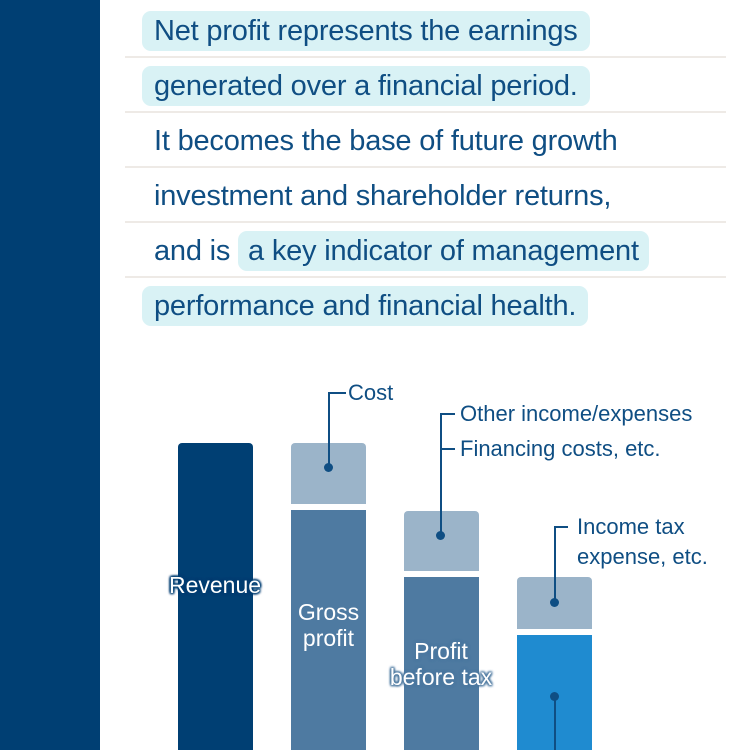  I want to click on text-line-5: and is a key indicator of management, so click(425, 250).